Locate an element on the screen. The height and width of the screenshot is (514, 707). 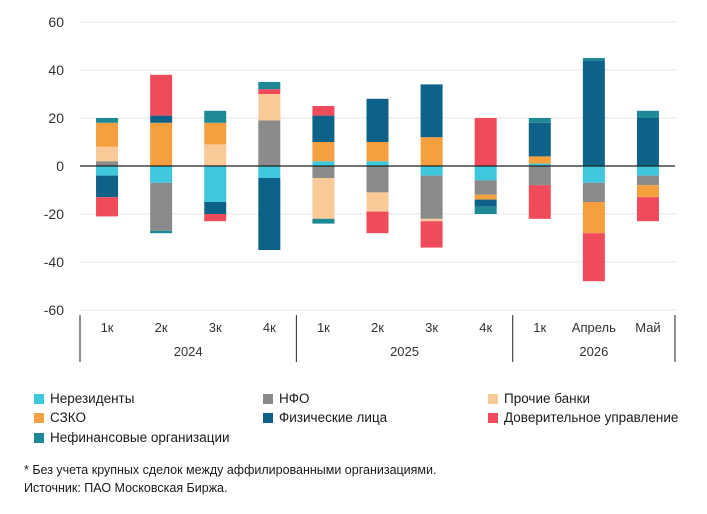
x-tick-label: 4к is located at coordinates (269, 327).